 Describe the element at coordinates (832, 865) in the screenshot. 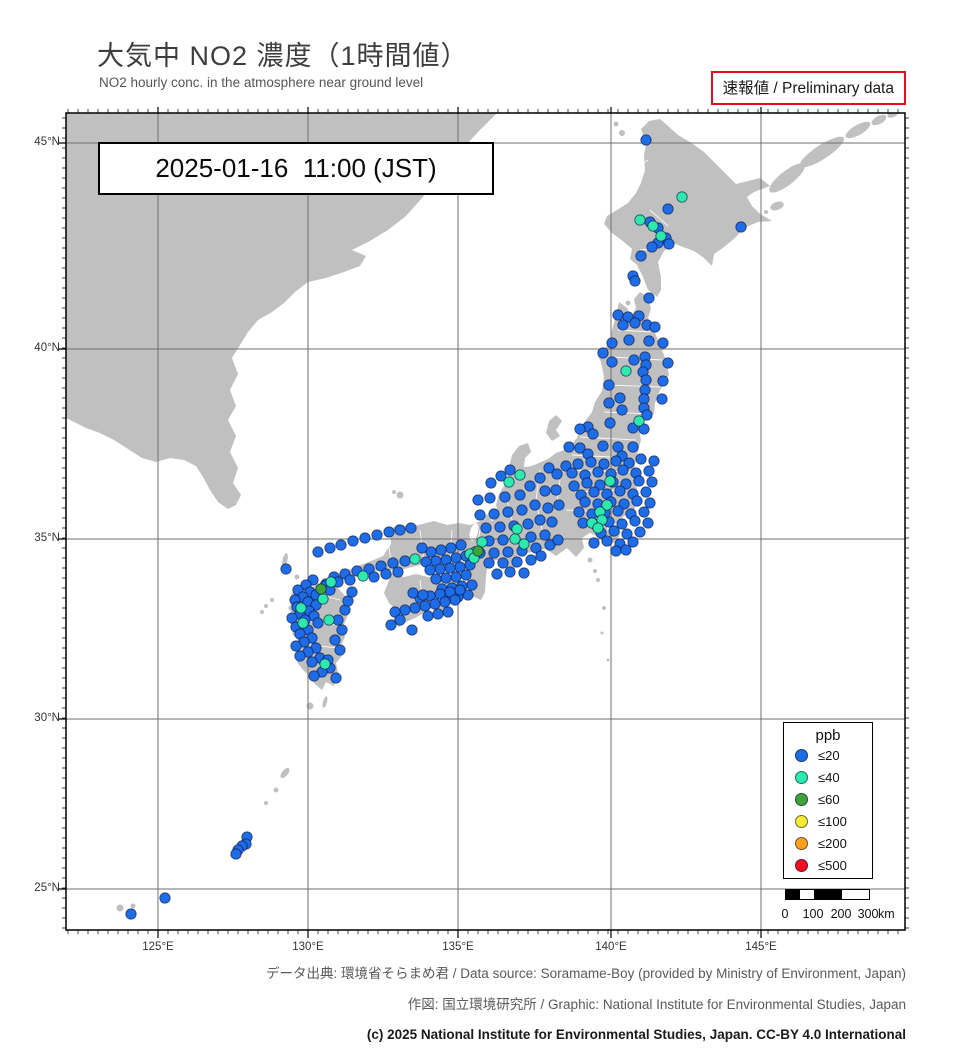

I see `legend-entry-label: ≤500` at that location.